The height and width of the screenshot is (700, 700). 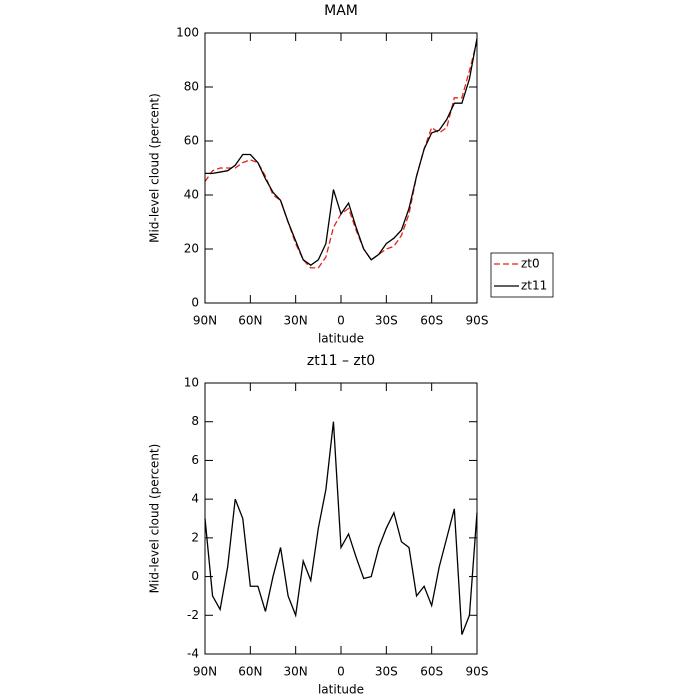 I want to click on y-tick-label: 2, so click(x=195, y=537).